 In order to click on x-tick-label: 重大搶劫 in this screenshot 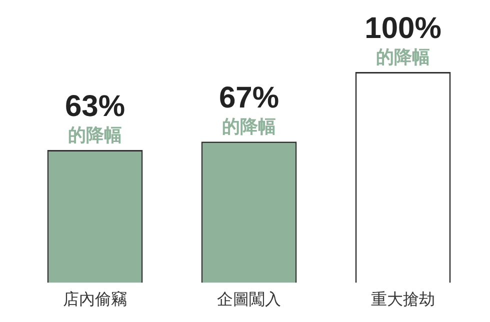, I will do `click(403, 299)`.